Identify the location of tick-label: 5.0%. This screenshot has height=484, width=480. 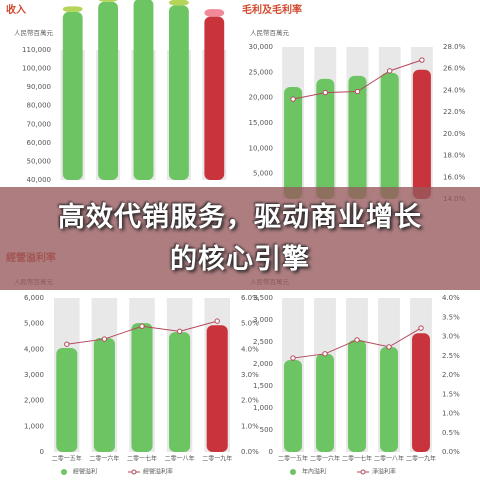
(250, 324).